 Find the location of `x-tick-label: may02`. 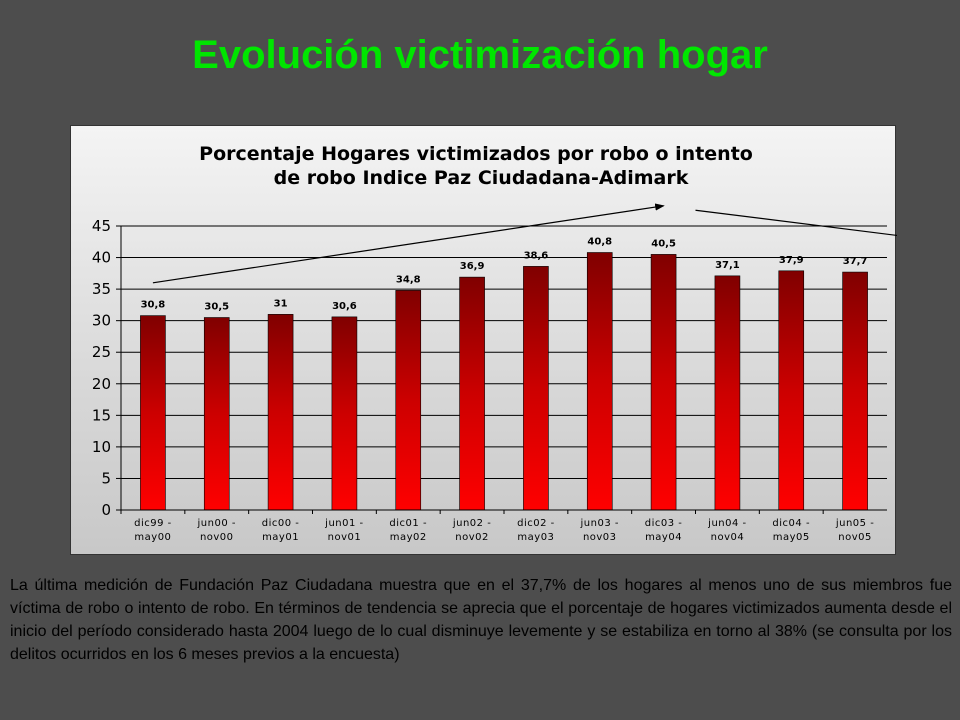

x-tick-label: may02 is located at coordinates (408, 537).